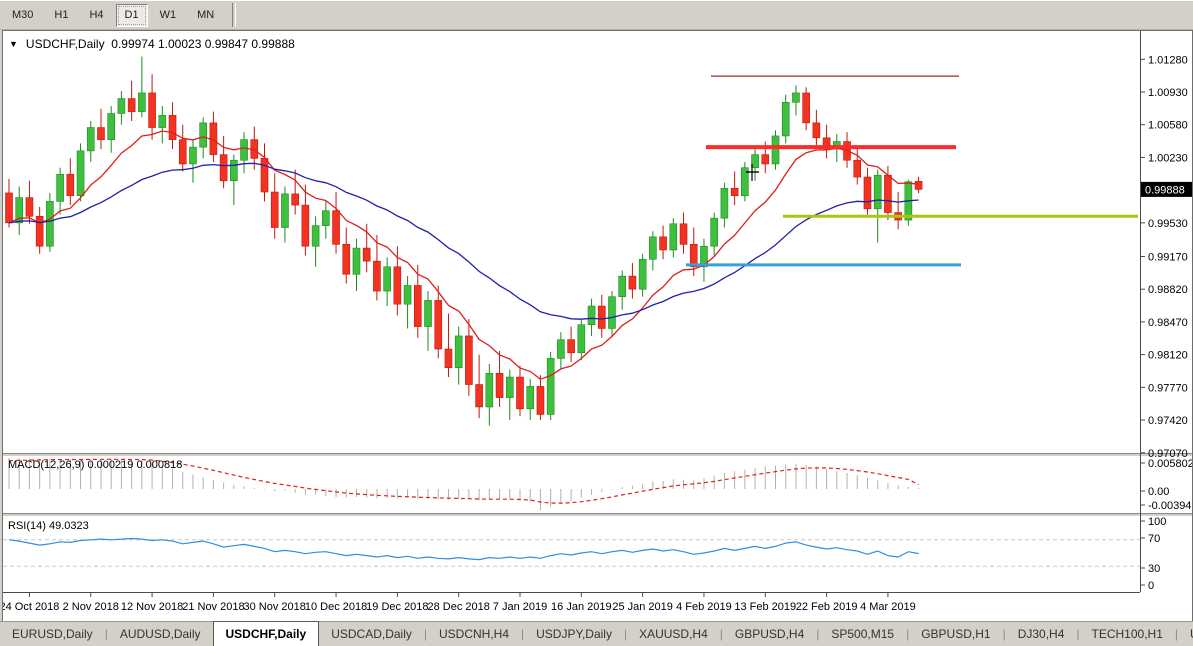 The width and height of the screenshot is (1193, 646). I want to click on svg-text: 28 Dec 2018, so click(458, 607).